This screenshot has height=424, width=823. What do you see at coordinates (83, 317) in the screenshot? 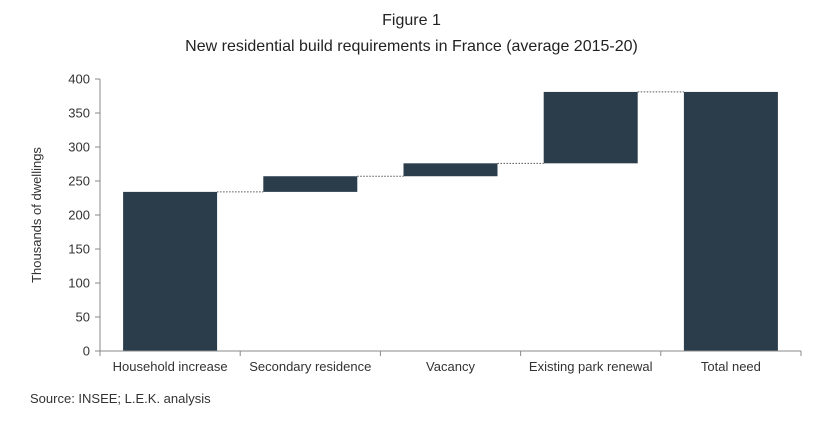
I see `y-tick-label: 50` at bounding box center [83, 317].